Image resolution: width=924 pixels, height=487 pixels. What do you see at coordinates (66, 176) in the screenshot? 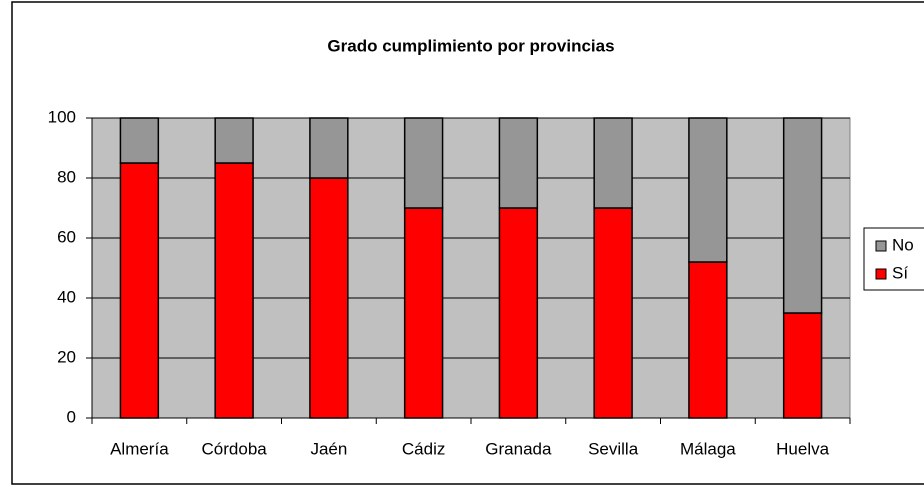
I see `y-tick-label: 80` at bounding box center [66, 176].